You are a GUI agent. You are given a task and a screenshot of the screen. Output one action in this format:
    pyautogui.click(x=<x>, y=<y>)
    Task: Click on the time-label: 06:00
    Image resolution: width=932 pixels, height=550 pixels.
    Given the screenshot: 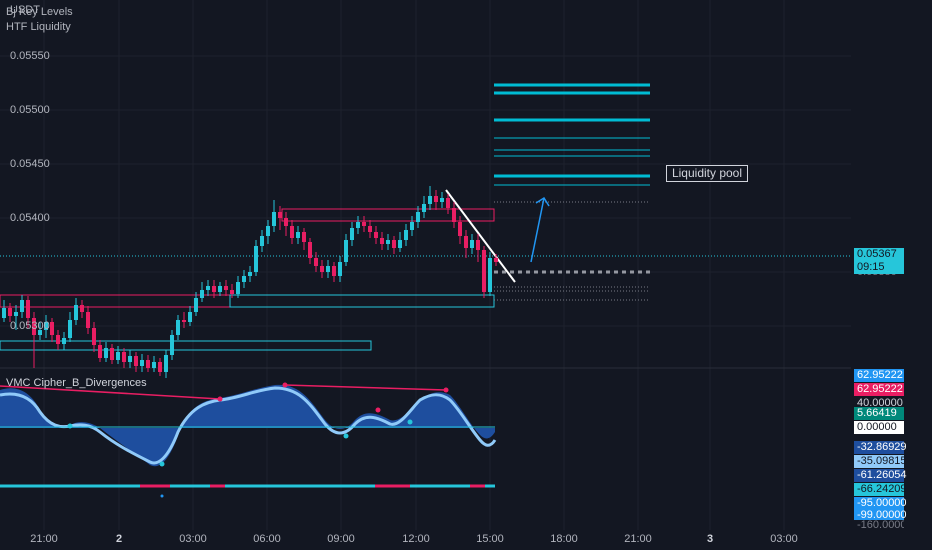 What is the action you would take?
    pyautogui.click(x=267, y=539)
    